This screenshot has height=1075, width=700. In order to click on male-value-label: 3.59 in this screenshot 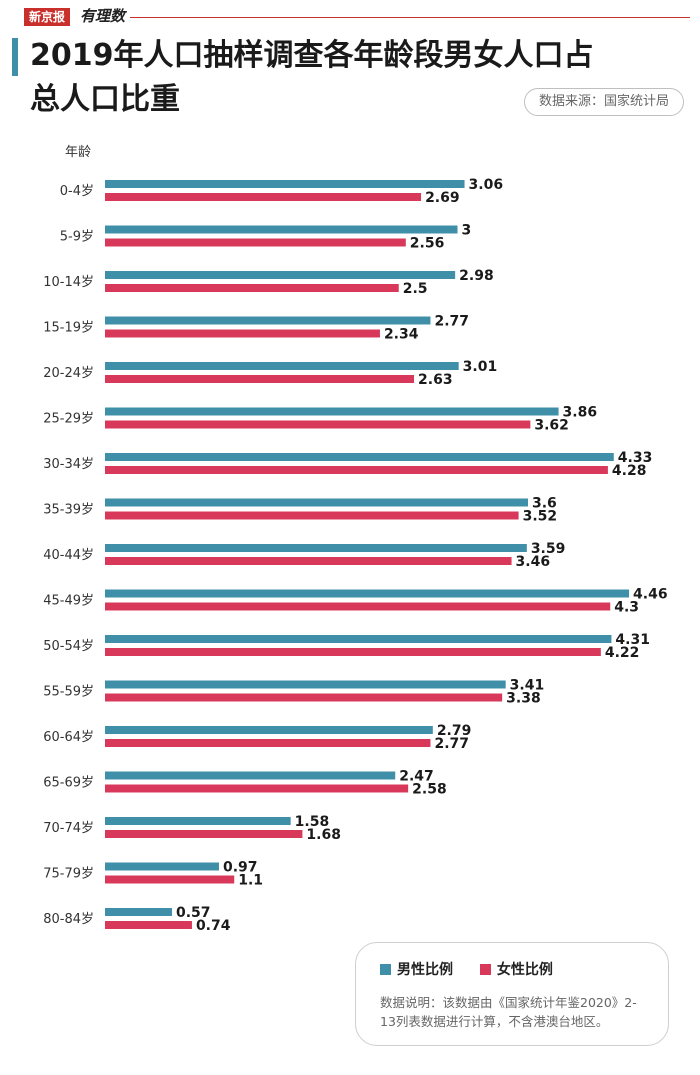, I will do `click(548, 549)`.